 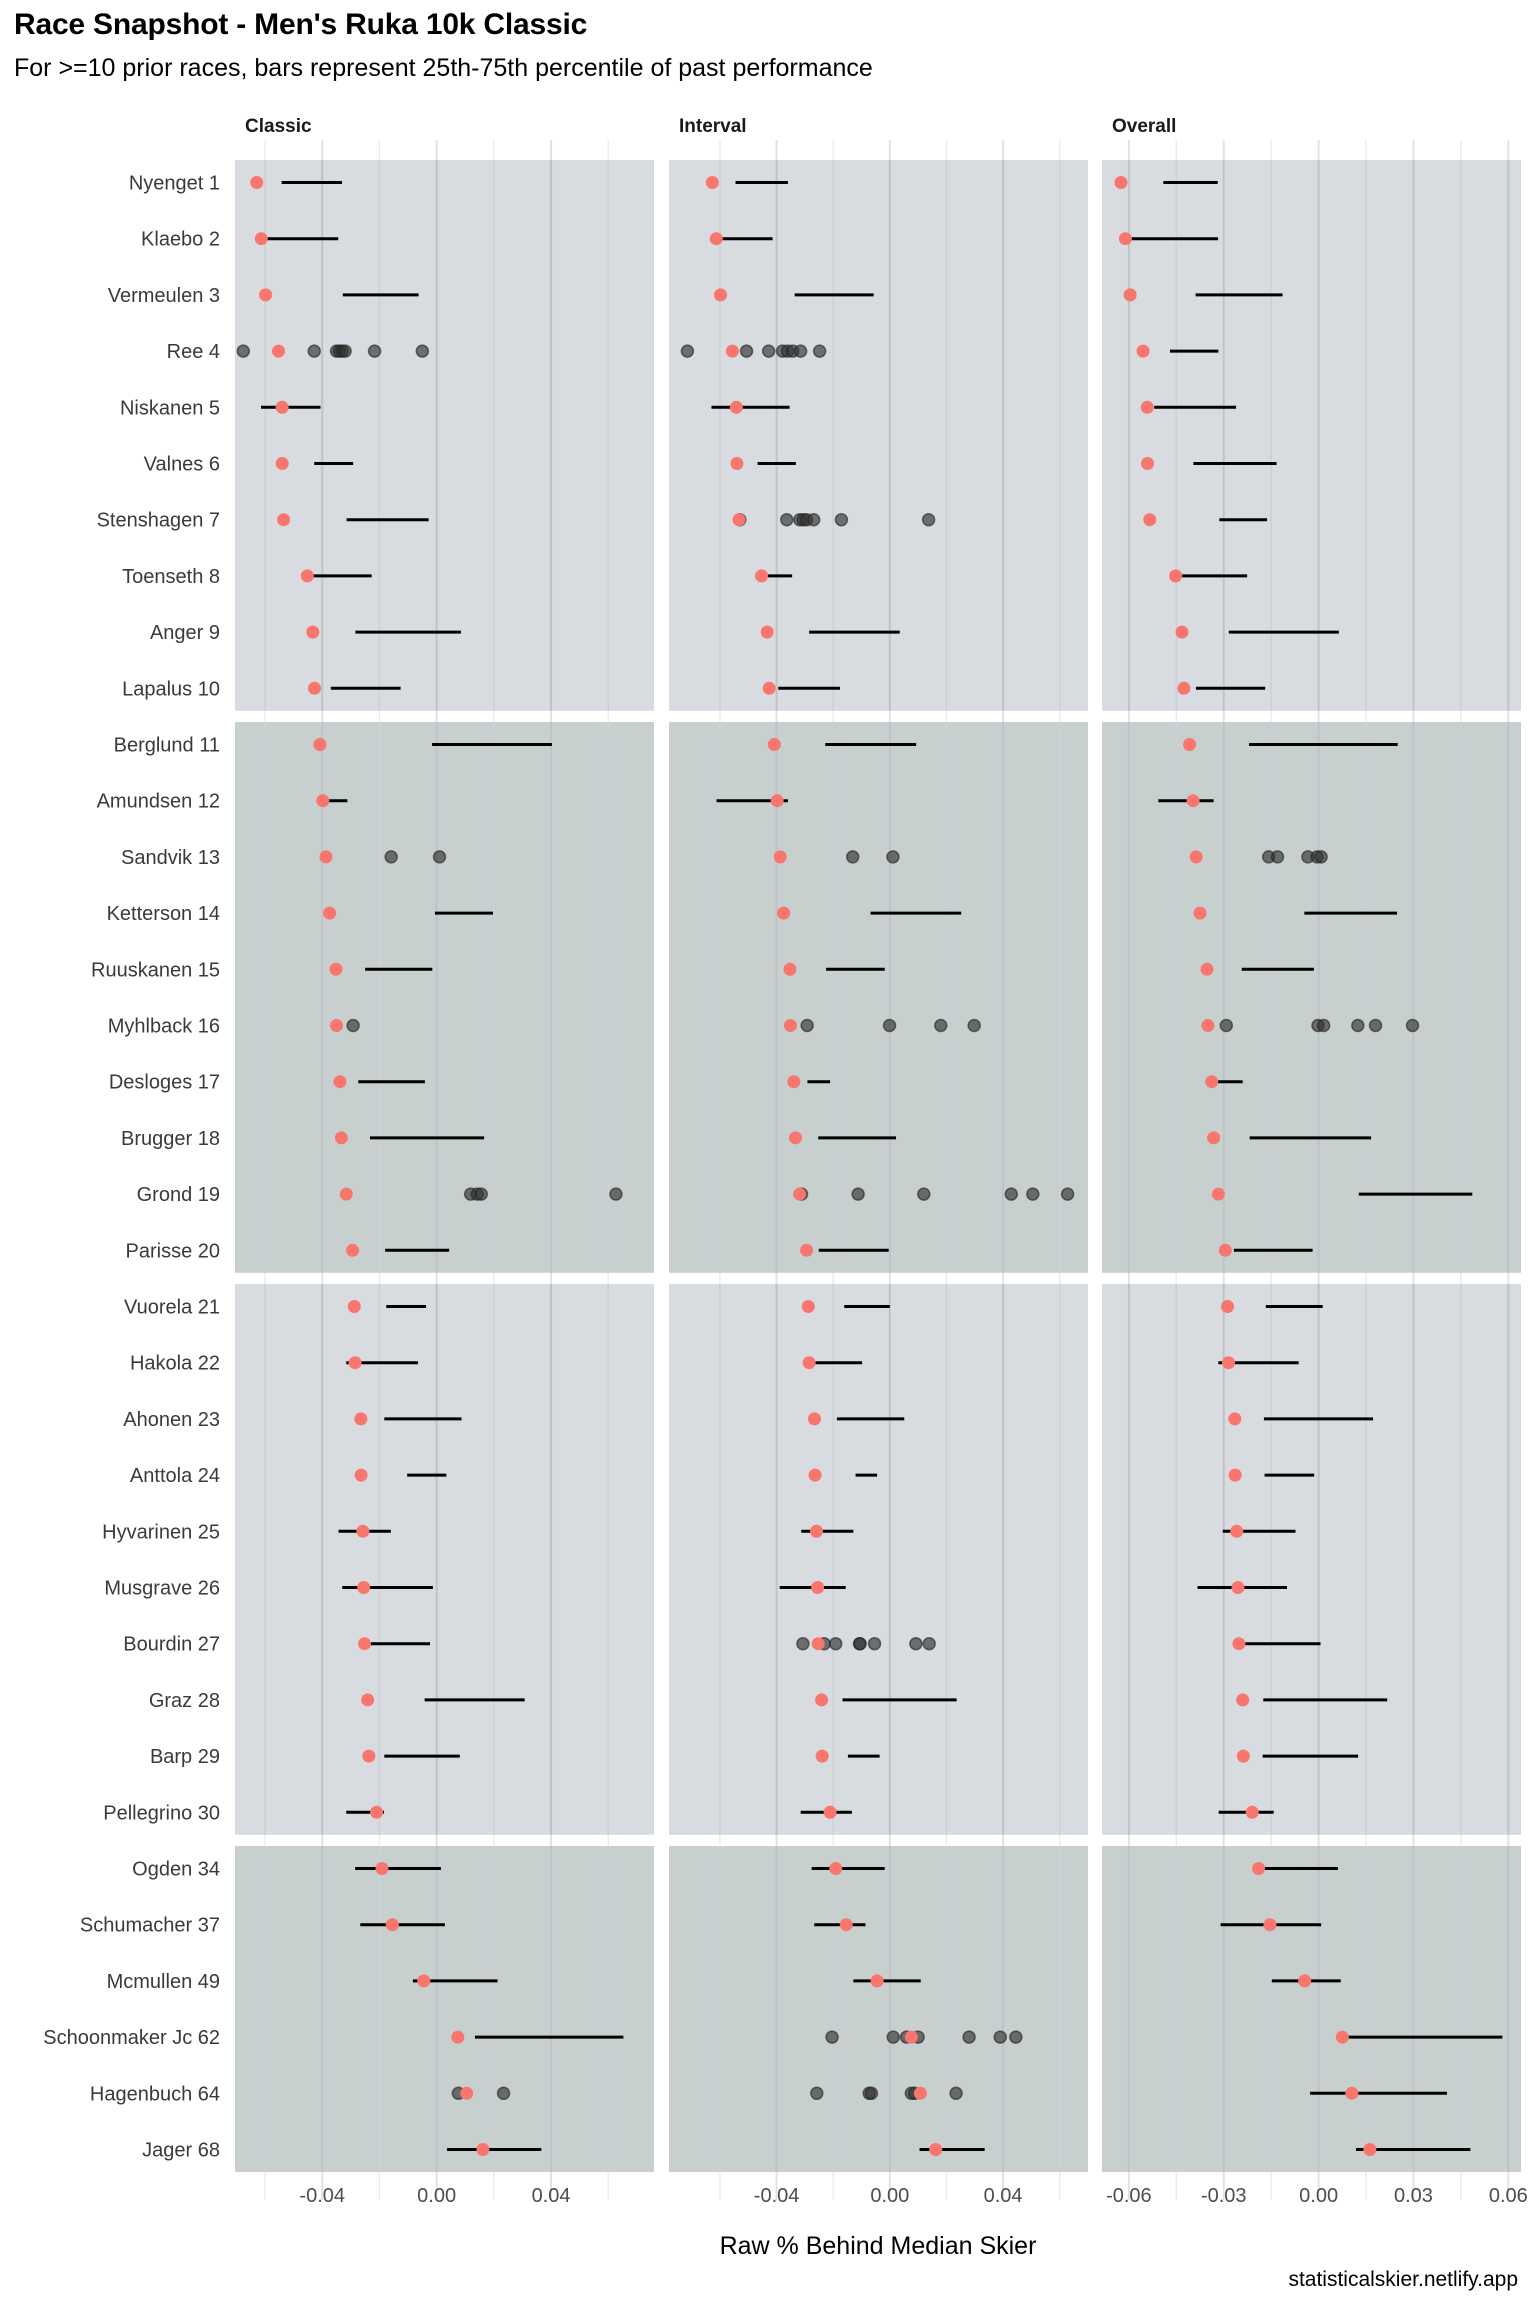 I want to click on skier-label: Amundsen 12, so click(x=158, y=802).